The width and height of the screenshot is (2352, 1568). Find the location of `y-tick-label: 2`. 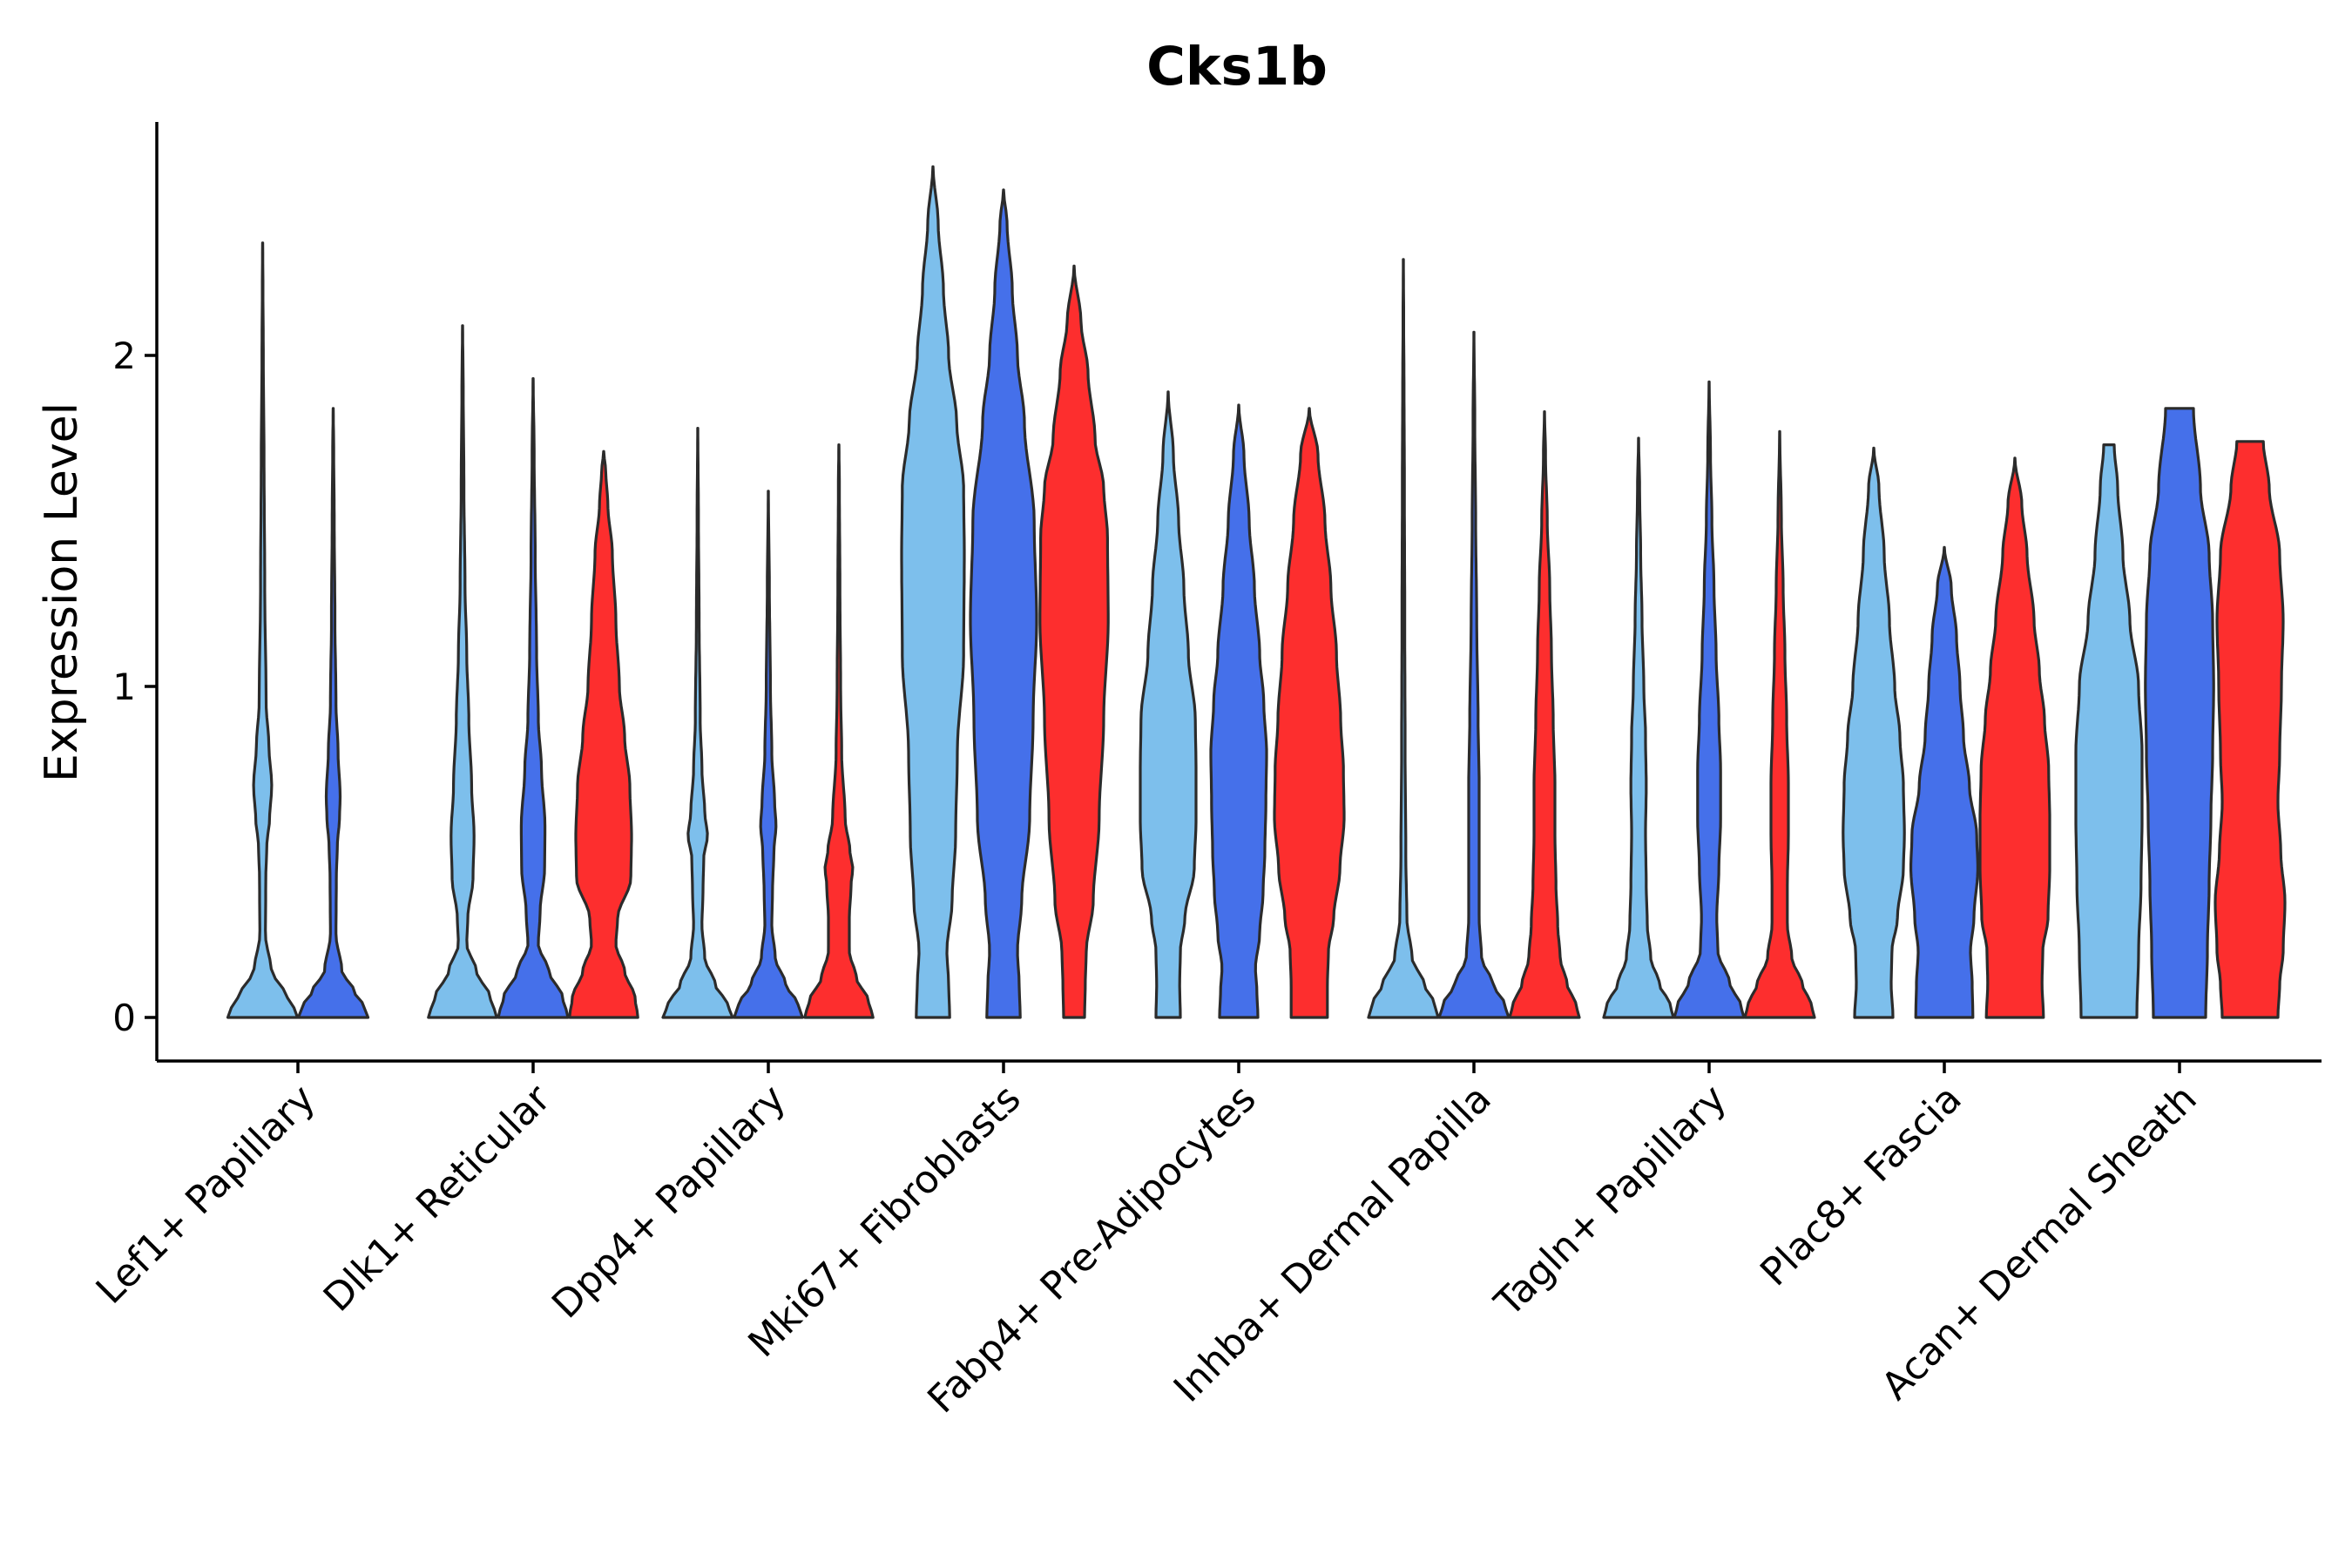

y-tick-label: 2 is located at coordinates (124, 356).